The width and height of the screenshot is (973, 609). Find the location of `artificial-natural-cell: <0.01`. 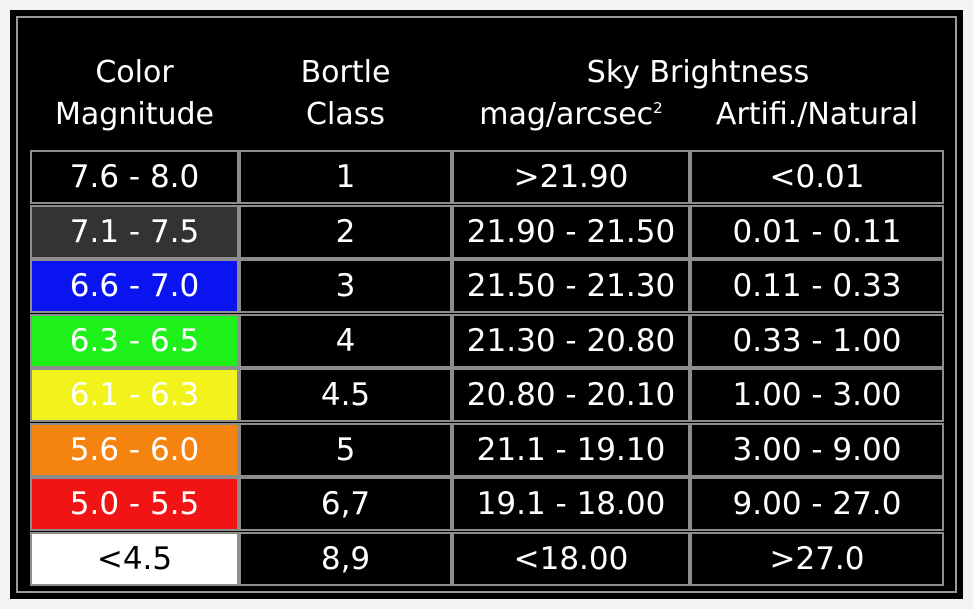

artificial-natural-cell: <0.01 is located at coordinates (817, 177).